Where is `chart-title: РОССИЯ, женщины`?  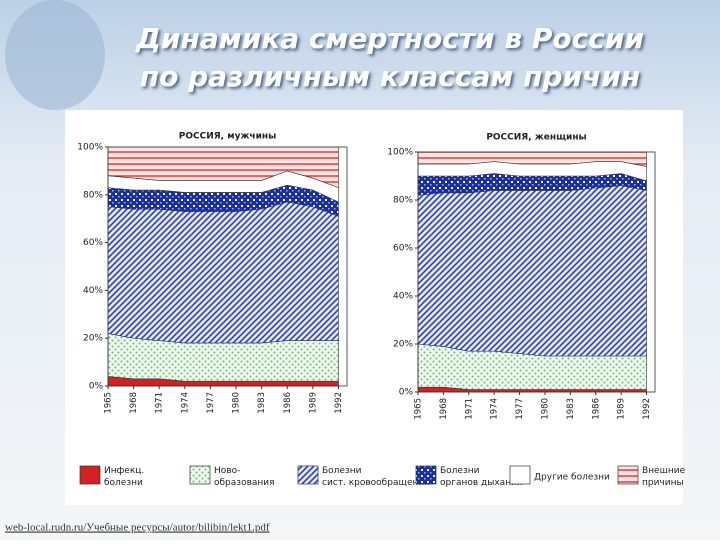
chart-title: РОССИЯ, женщины is located at coordinates (536, 138).